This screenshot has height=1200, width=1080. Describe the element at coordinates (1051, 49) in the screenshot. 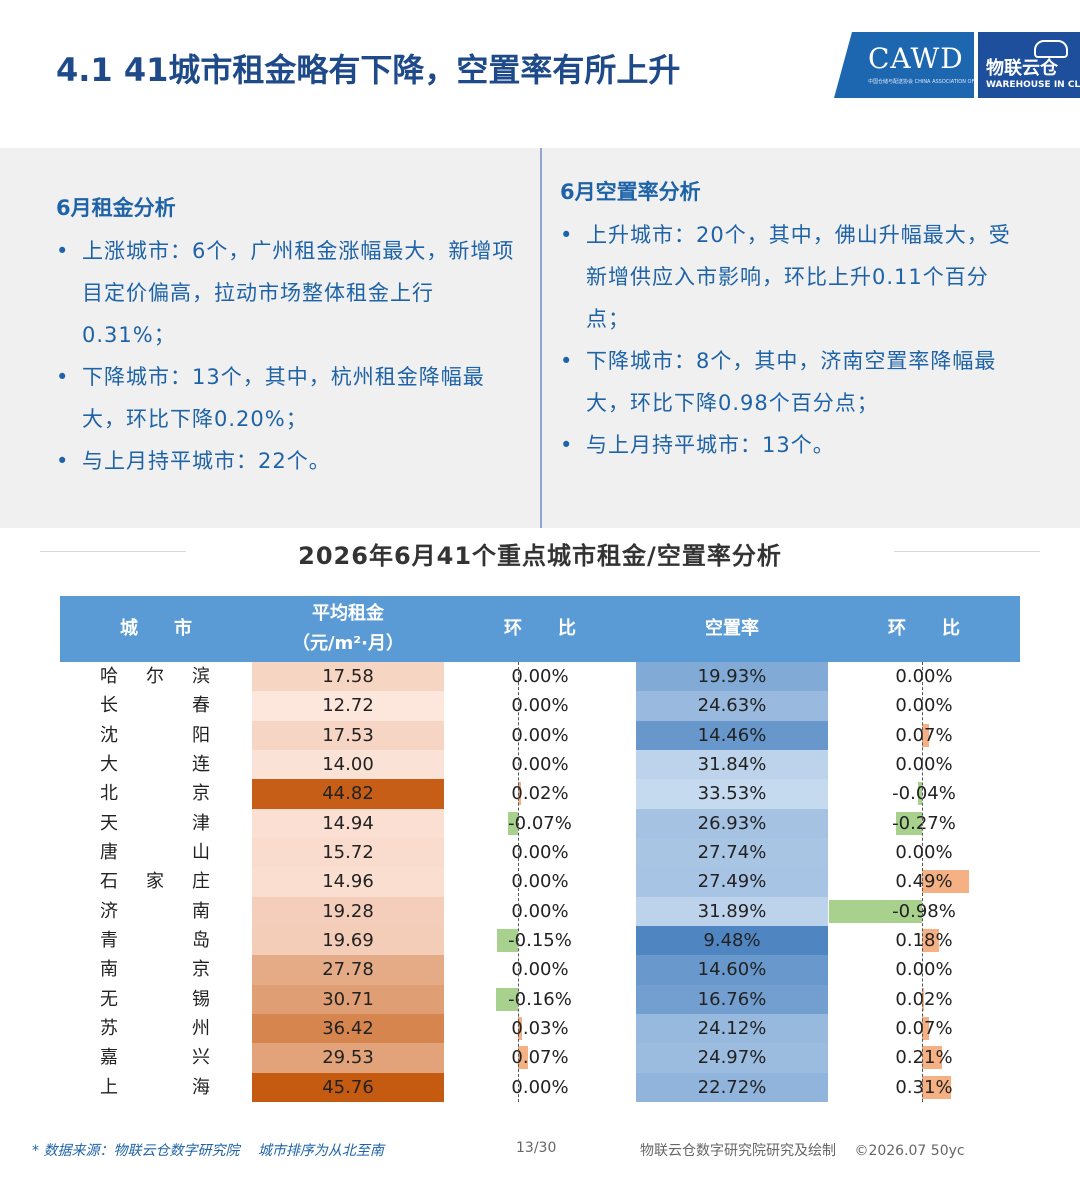

I see `cloud-icon` at that location.